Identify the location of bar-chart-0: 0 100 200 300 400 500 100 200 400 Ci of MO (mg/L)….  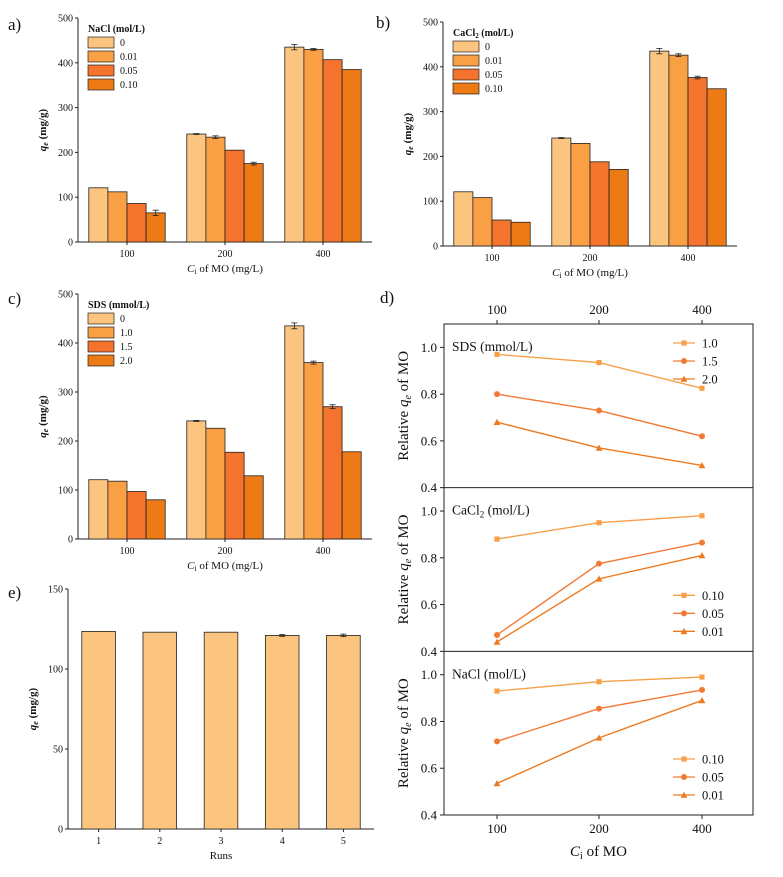
(190, 145).